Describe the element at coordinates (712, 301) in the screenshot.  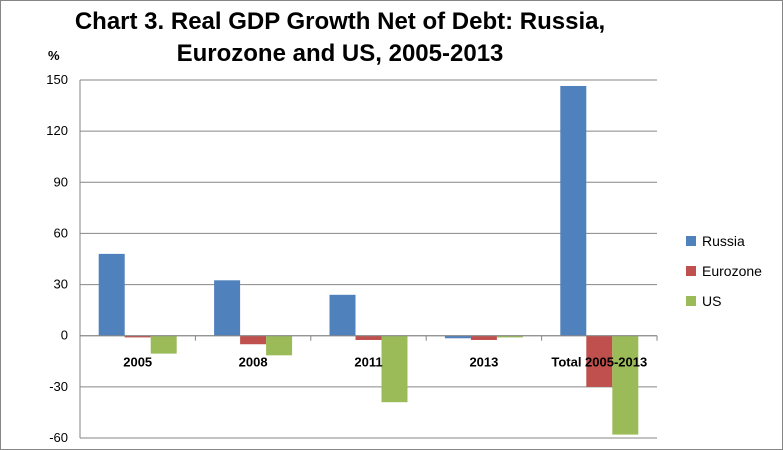
I see `legend-label-us: US` at that location.